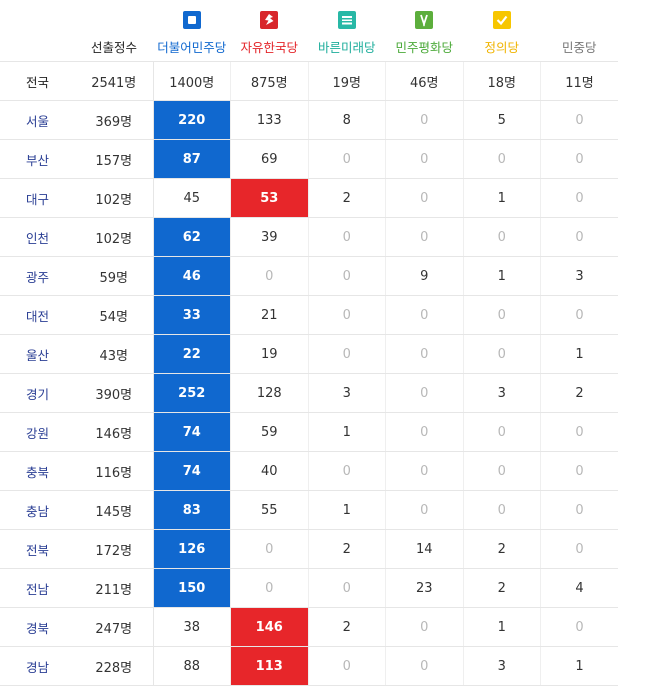  Describe the element at coordinates (114, 354) in the screenshot. I see `total-seats: 43명` at that location.